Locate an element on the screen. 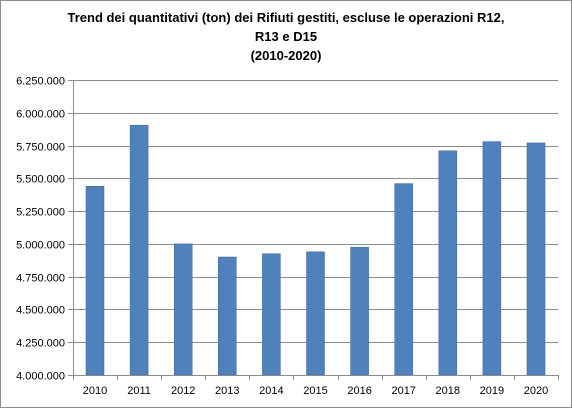 The image size is (572, 408). x-tick-label-2020: 2020 is located at coordinates (536, 391).